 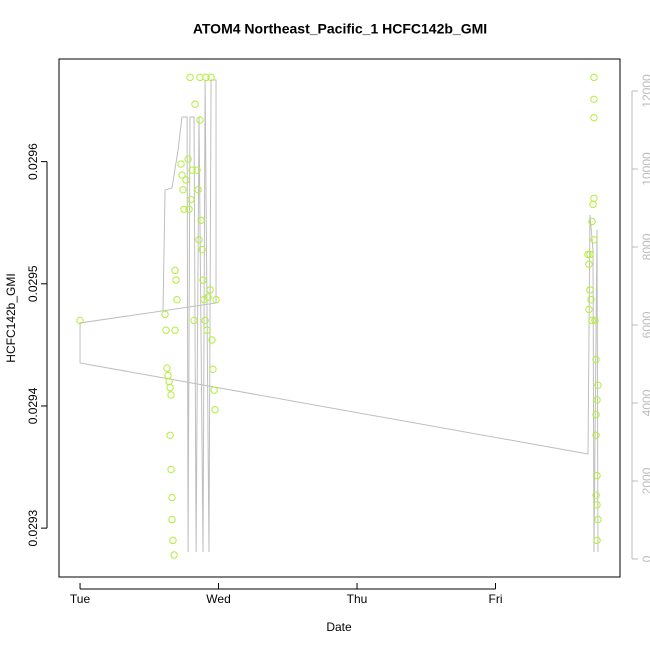 What do you see at coordinates (645, 246) in the screenshot?
I see `y2-tick-label: 8000` at bounding box center [645, 246].